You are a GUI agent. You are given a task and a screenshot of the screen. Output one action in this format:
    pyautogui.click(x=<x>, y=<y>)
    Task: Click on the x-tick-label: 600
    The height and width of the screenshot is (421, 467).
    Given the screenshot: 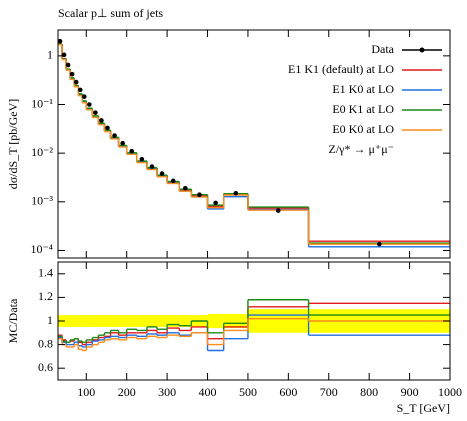 What is the action you would take?
    pyautogui.click(x=288, y=392)
    